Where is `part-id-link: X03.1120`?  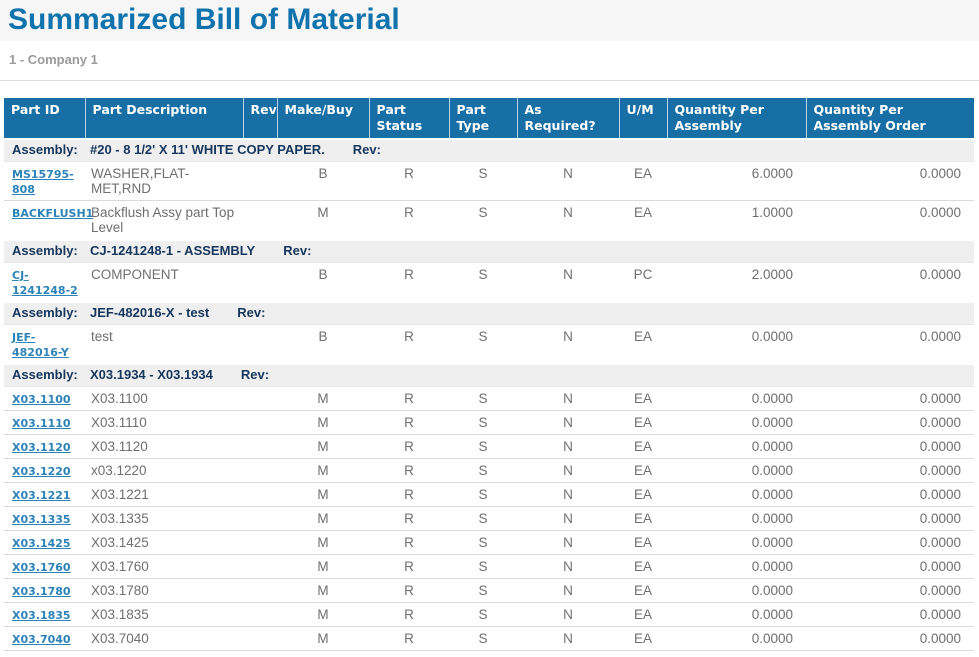 part-id-link: X03.1120 is located at coordinates (41, 447).